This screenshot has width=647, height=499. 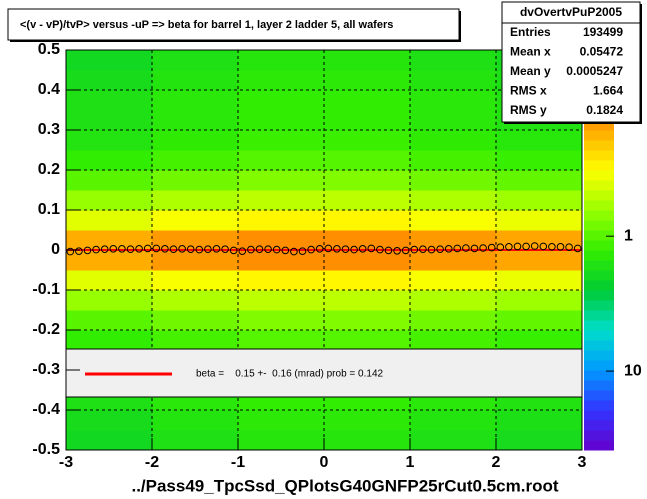 What do you see at coordinates (49, 49) in the screenshot?
I see `y-tick-label: 0.5` at bounding box center [49, 49].